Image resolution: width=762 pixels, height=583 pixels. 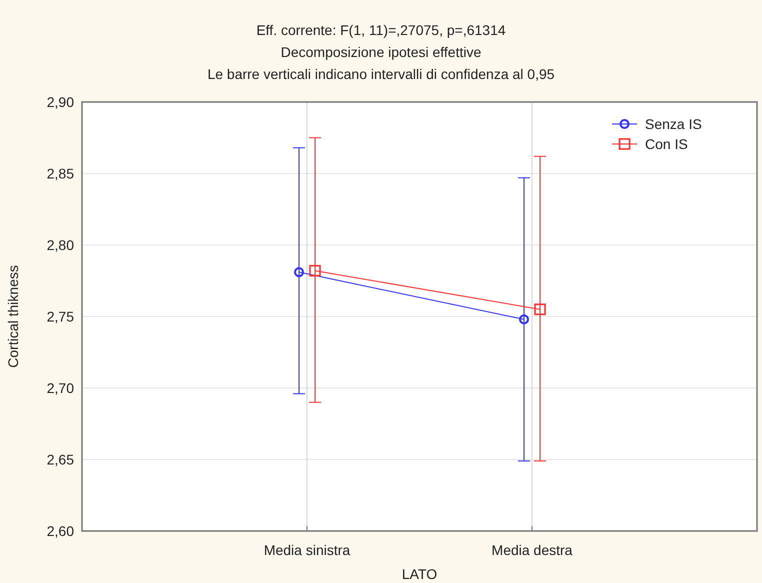 I want to click on x-axis-title: LATO, so click(x=420, y=574).